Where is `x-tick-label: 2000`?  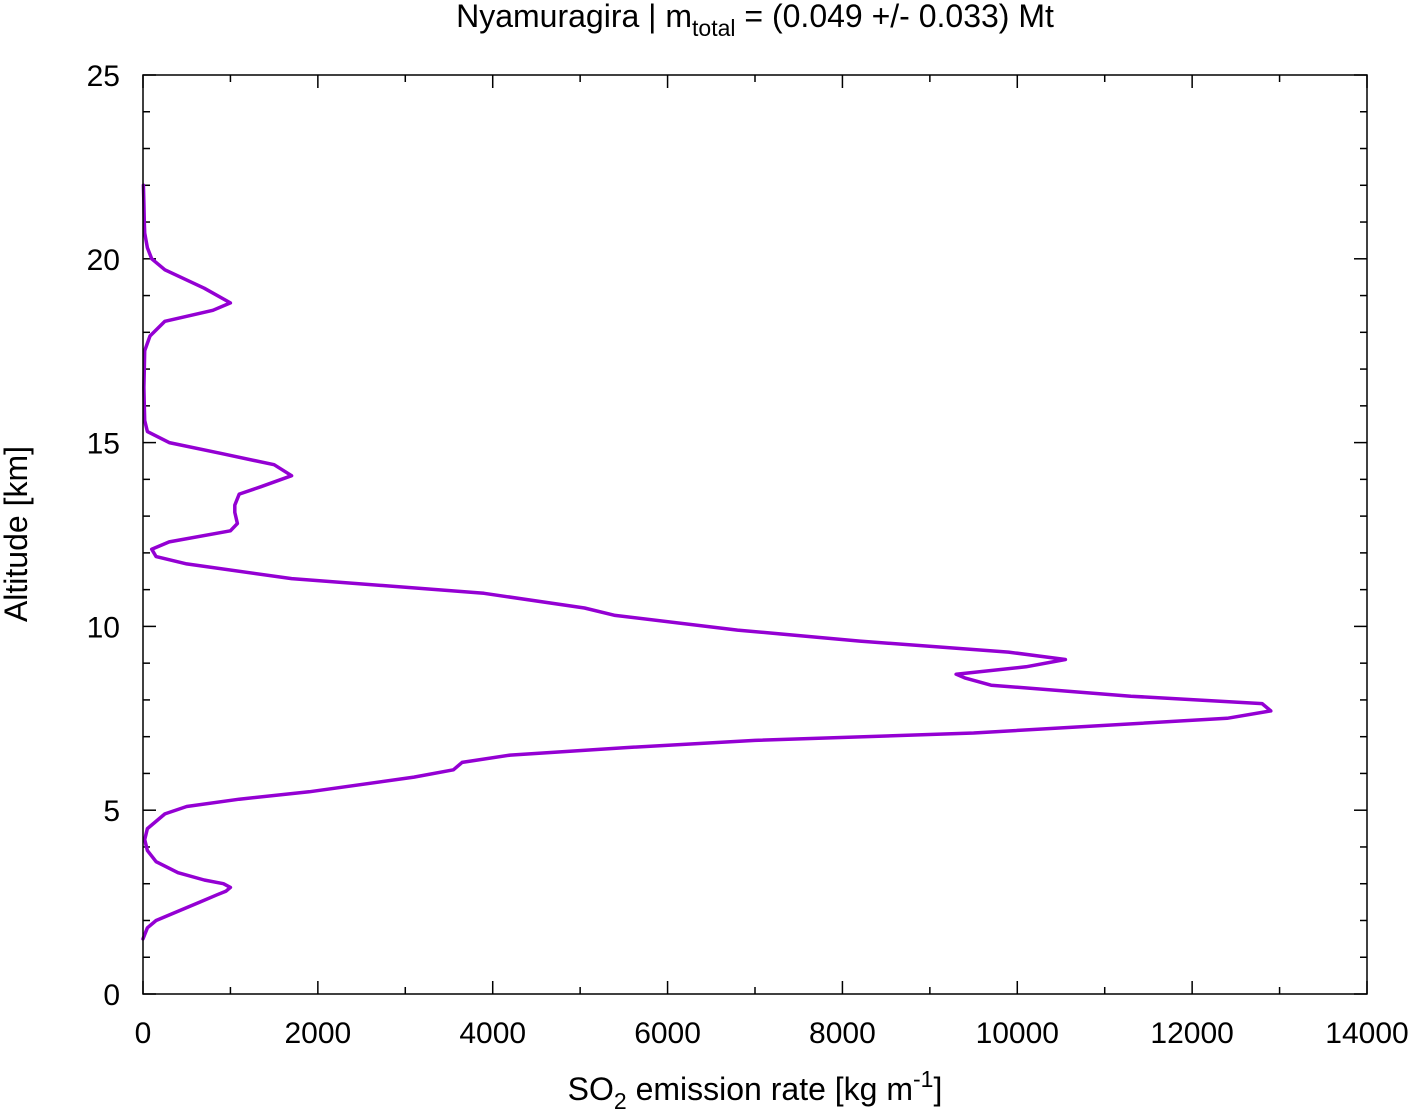 x-tick-label: 2000 is located at coordinates (317, 1033).